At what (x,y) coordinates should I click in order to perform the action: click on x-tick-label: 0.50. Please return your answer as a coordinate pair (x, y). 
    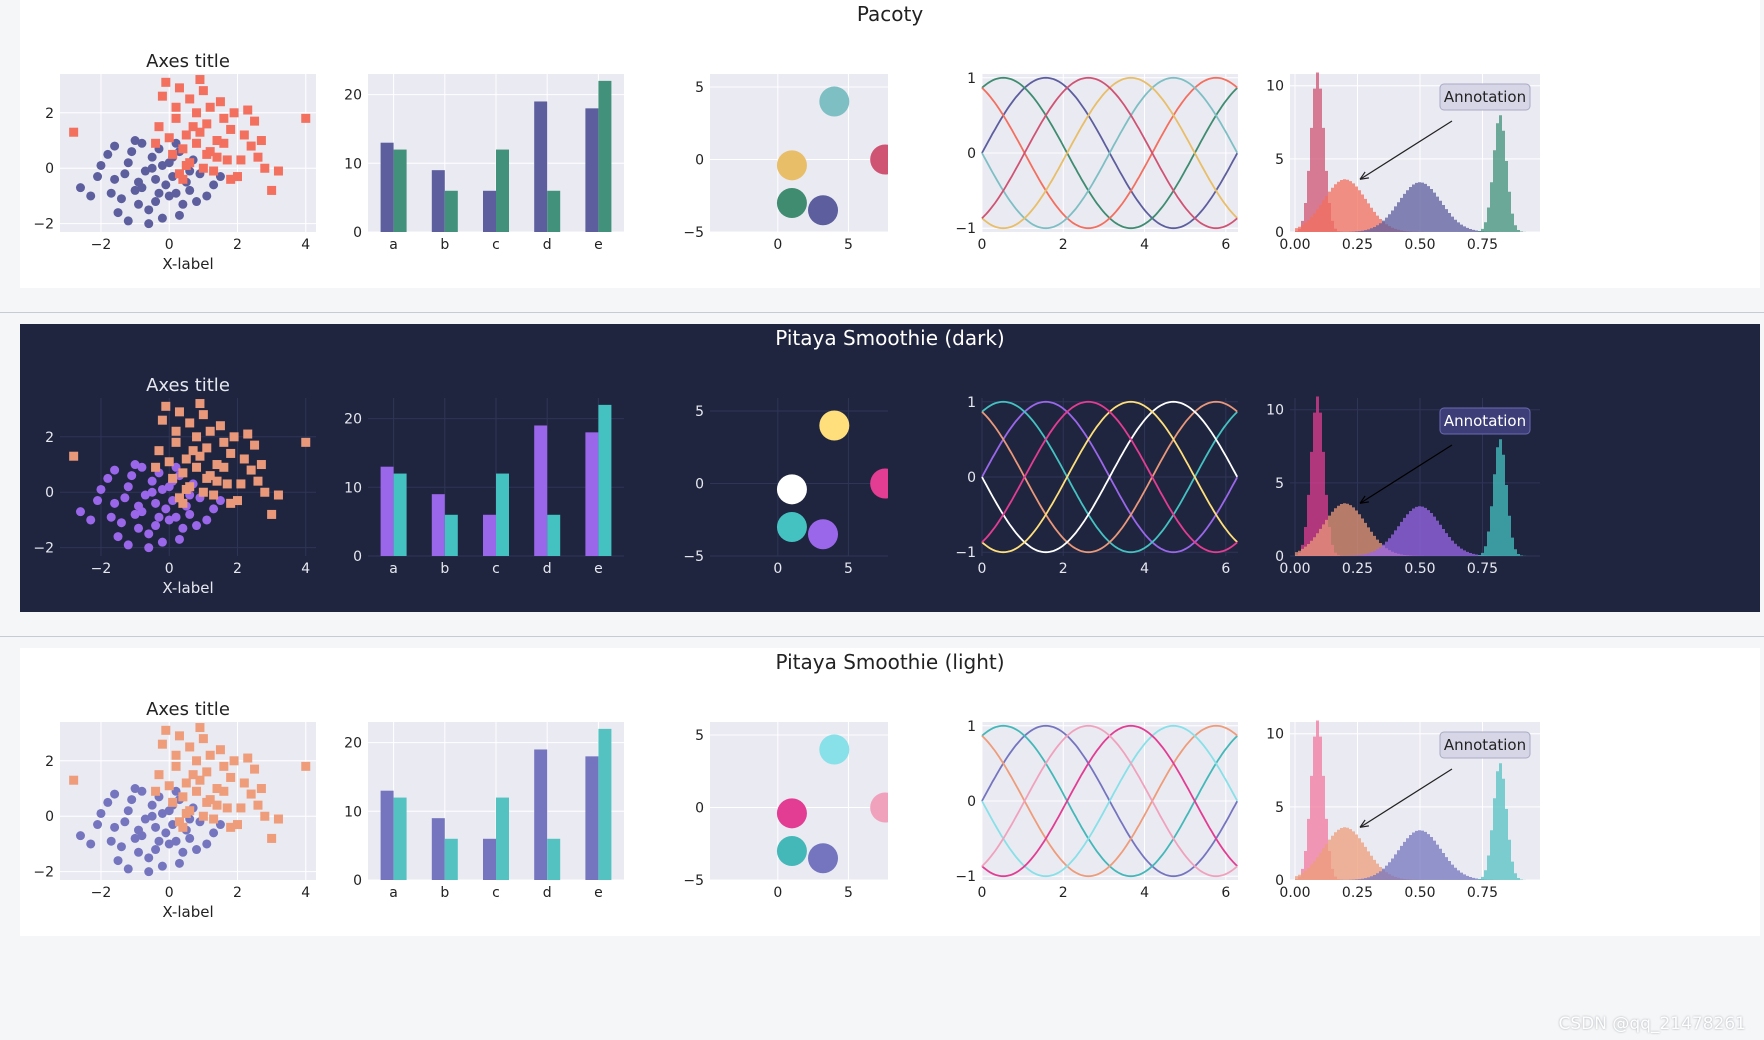
    Looking at the image, I should click on (1419, 569).